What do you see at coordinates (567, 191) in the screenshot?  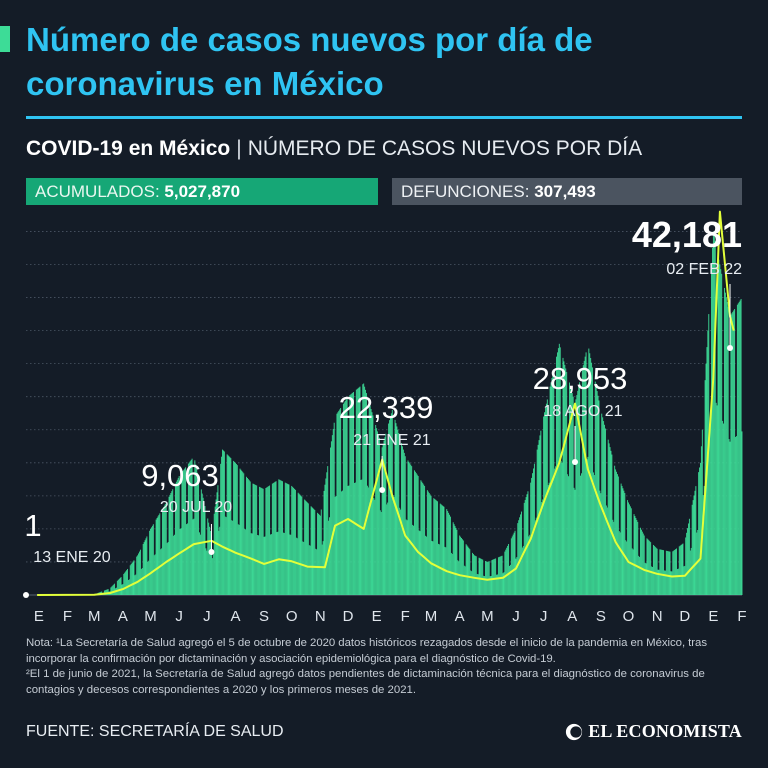 I see `defunciones-box: DEFUNCIONES: 307,493` at bounding box center [567, 191].